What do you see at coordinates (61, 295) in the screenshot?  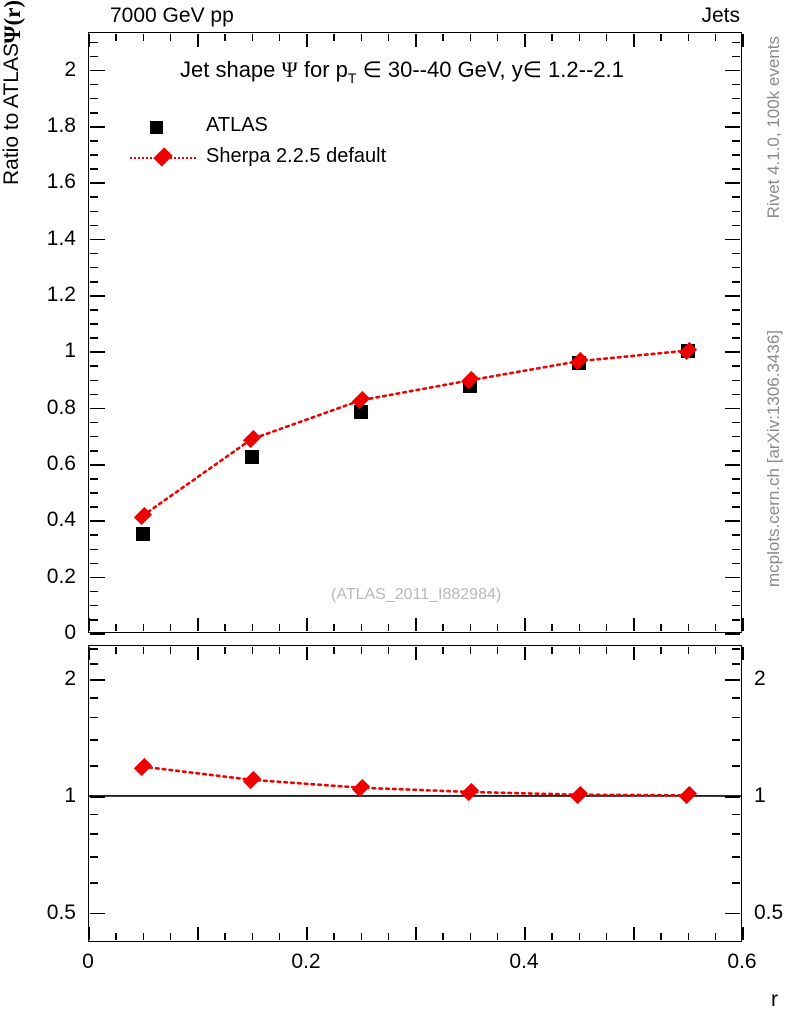 I see `tick-label: 1.2` at bounding box center [61, 295].